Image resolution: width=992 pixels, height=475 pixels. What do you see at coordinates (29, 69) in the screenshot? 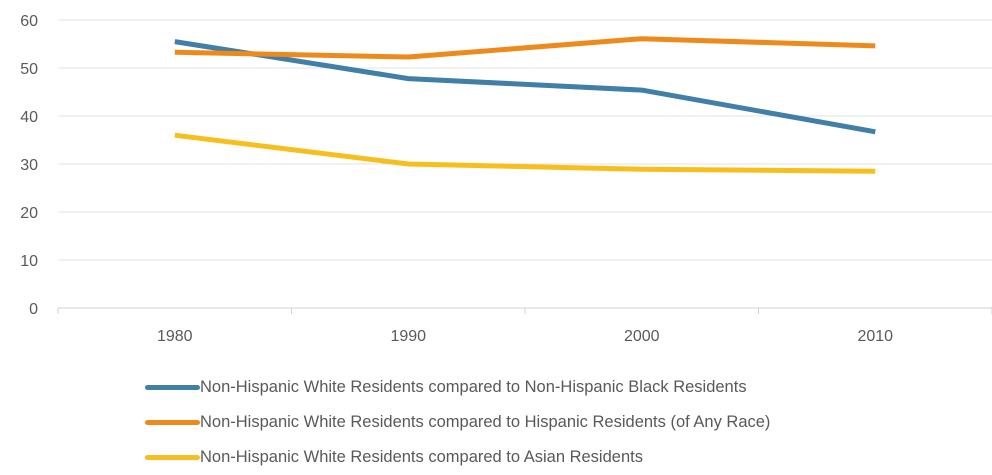
I see `y-tick-label: 50` at bounding box center [29, 69].